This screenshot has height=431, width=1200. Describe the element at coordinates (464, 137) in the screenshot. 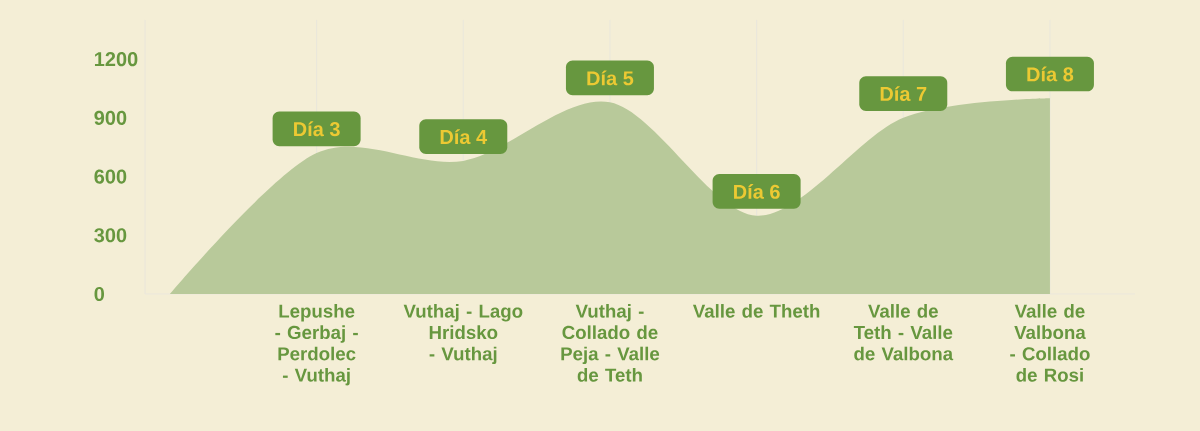

I see `annotation: Día 4` at that location.